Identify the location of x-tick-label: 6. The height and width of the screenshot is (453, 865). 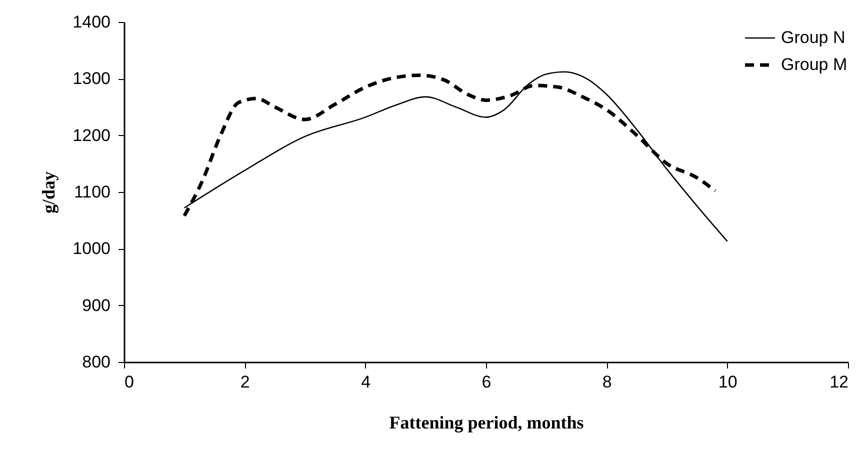
(487, 382).